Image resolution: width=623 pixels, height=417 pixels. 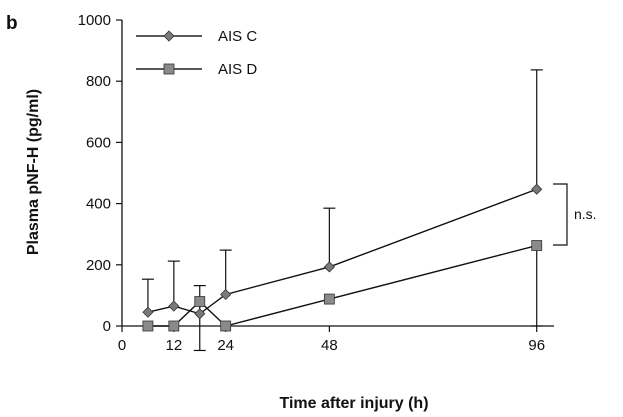 What do you see at coordinates (173, 345) in the screenshot?
I see `x-tick-label: 12` at bounding box center [173, 345].